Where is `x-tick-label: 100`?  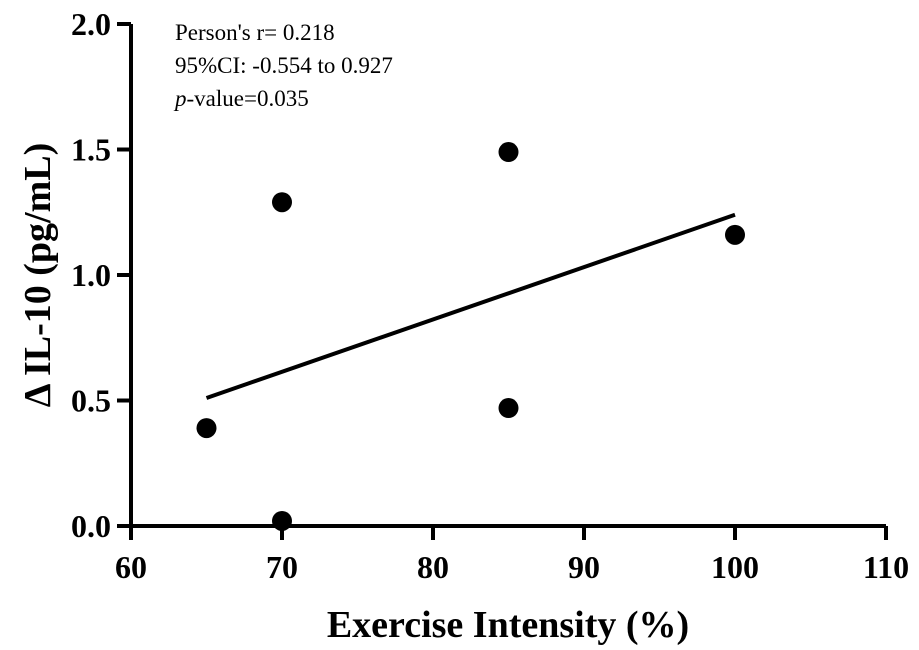 x-tick-label: 100 is located at coordinates (735, 567).